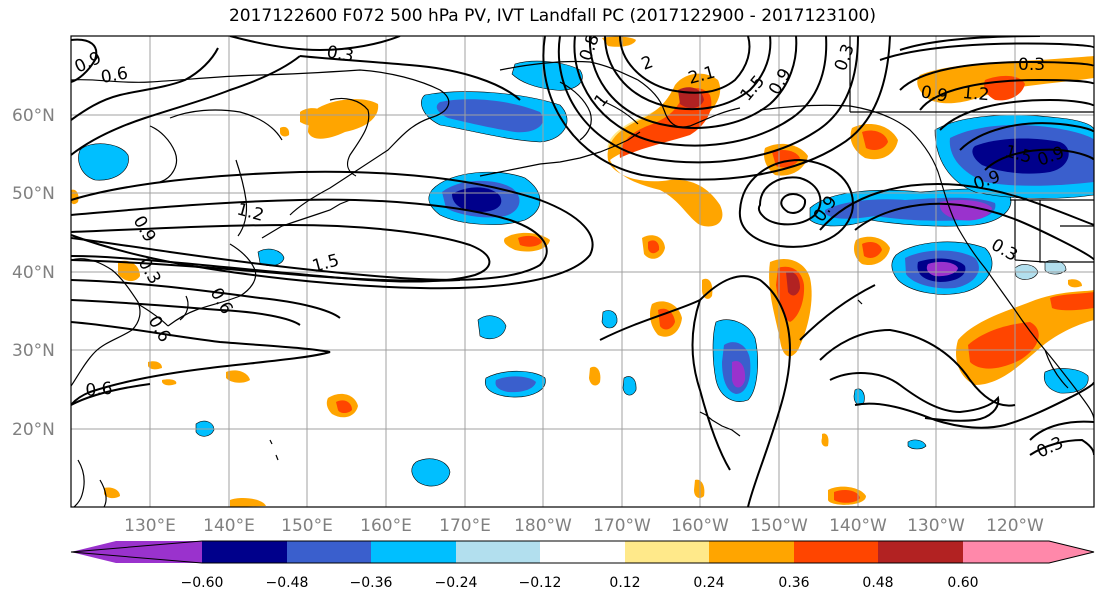 This screenshot has height=601, width=1105. Describe the element at coordinates (962, 583) in the screenshot. I see `colorbar-tick-label: 0.60` at that location.